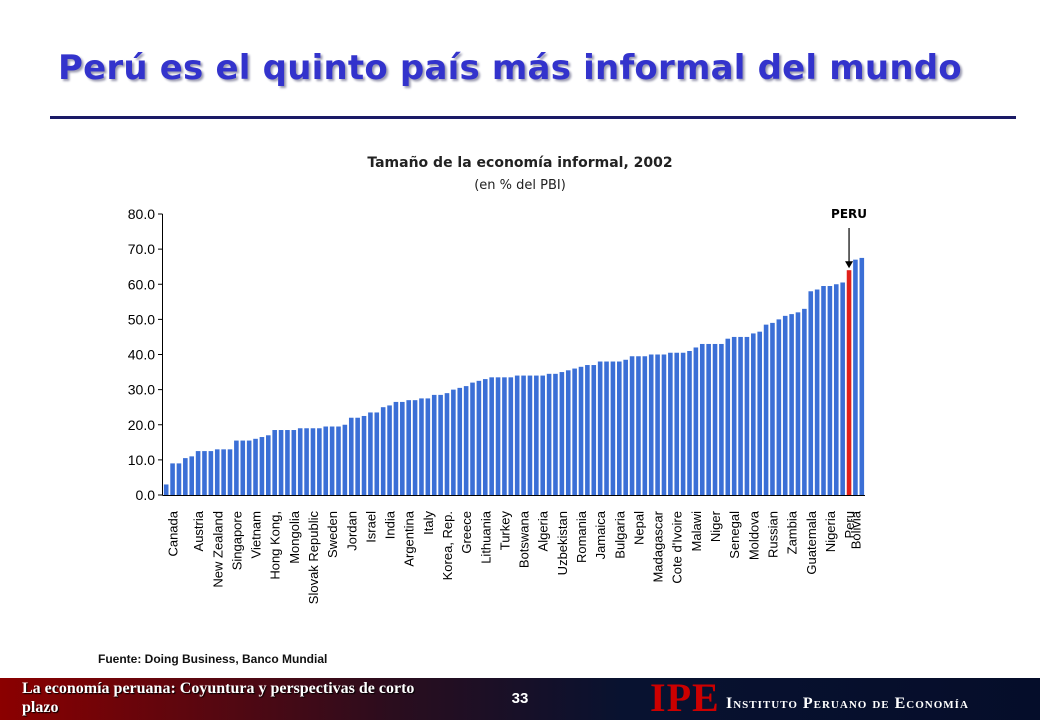  Describe the element at coordinates (658, 546) in the screenshot. I see `x-tick-label: Madagascar` at that location.